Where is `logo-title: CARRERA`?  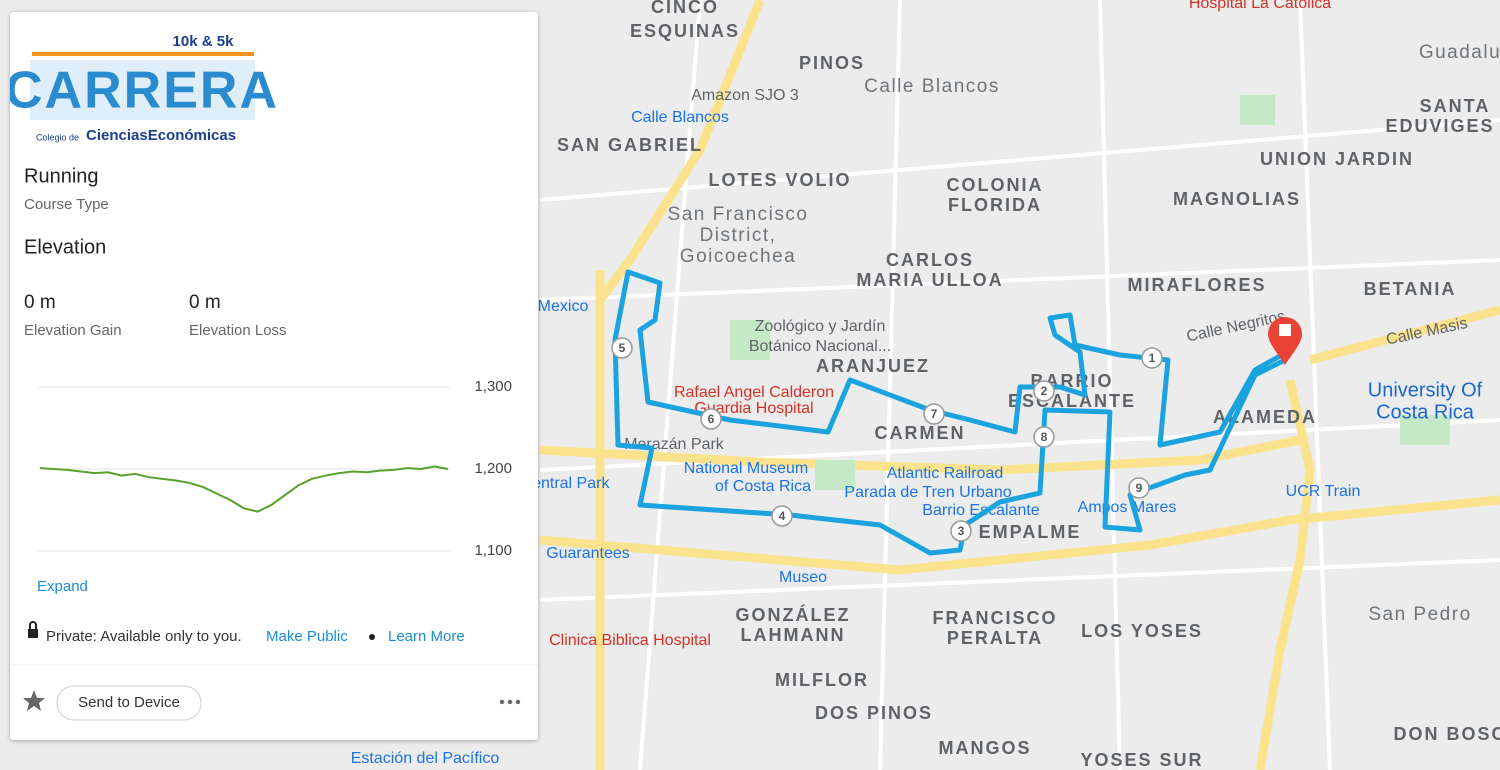
logo-title: CARRERA is located at coordinates (144, 91).